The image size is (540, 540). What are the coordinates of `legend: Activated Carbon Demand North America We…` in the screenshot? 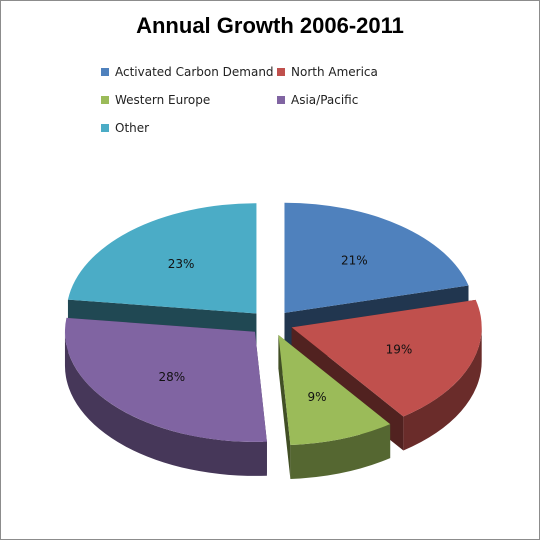 It's located at (266, 100).